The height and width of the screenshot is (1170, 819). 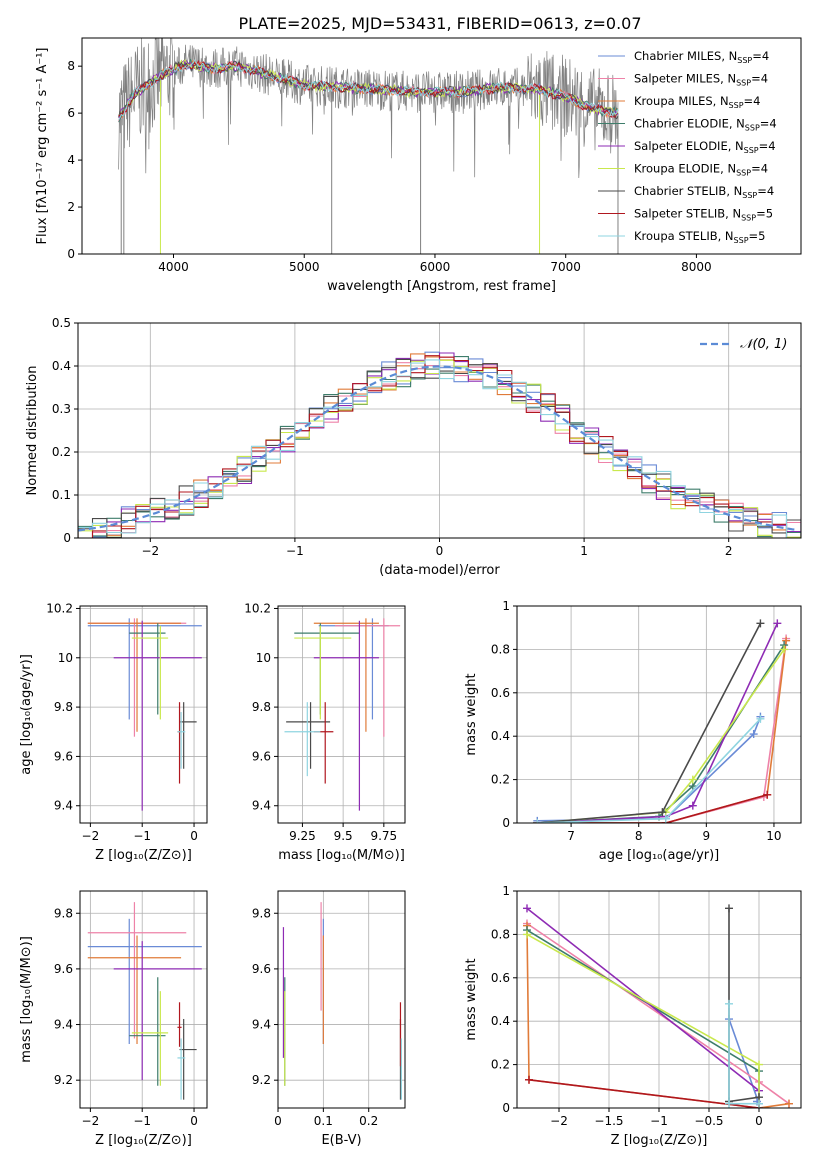 What do you see at coordinates (261, 1080) in the screenshot?
I see `y-tick-label: 9.2` at bounding box center [261, 1080].